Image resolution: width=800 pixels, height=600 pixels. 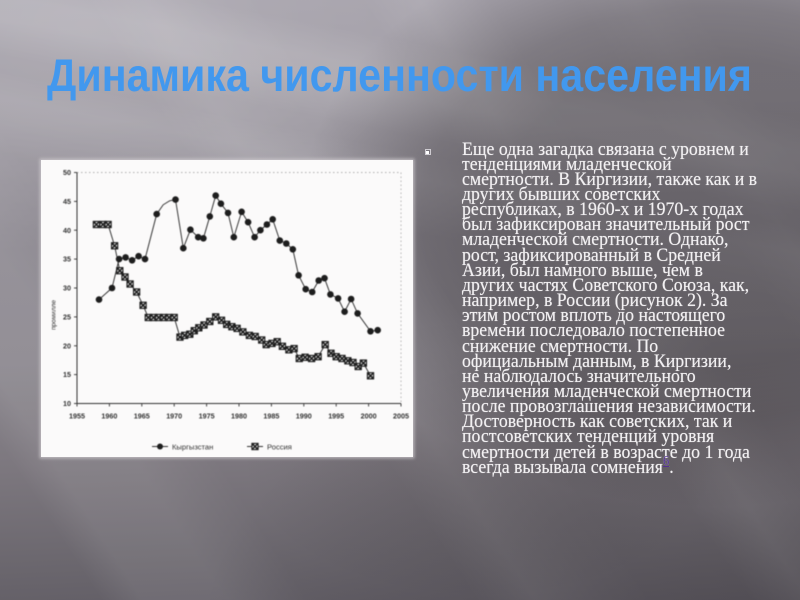 I want to click on svg-text: 30, so click(x=67, y=288).